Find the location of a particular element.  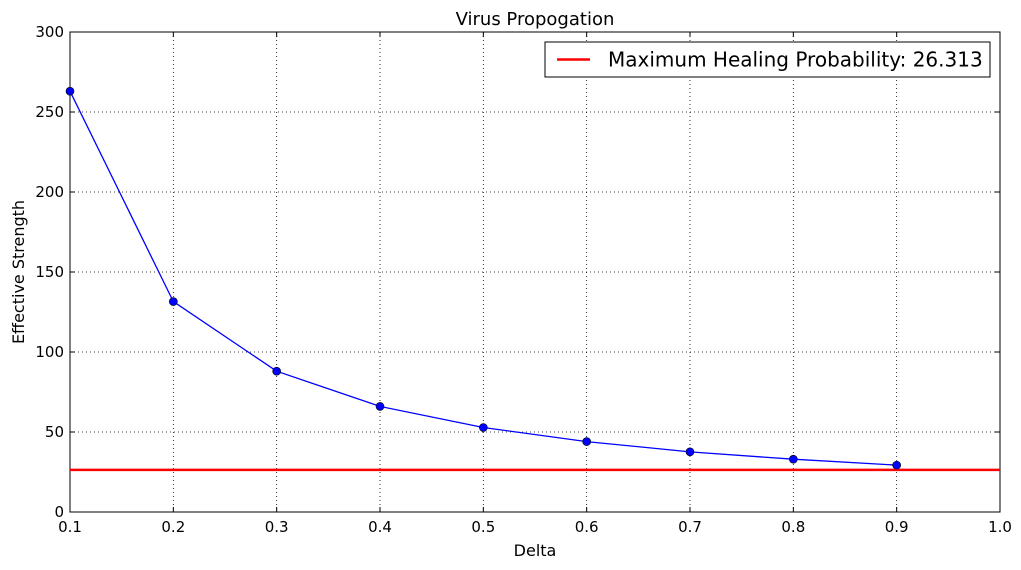

legend: Maximum Healing Probability: 26.313 is located at coordinates (767, 59).